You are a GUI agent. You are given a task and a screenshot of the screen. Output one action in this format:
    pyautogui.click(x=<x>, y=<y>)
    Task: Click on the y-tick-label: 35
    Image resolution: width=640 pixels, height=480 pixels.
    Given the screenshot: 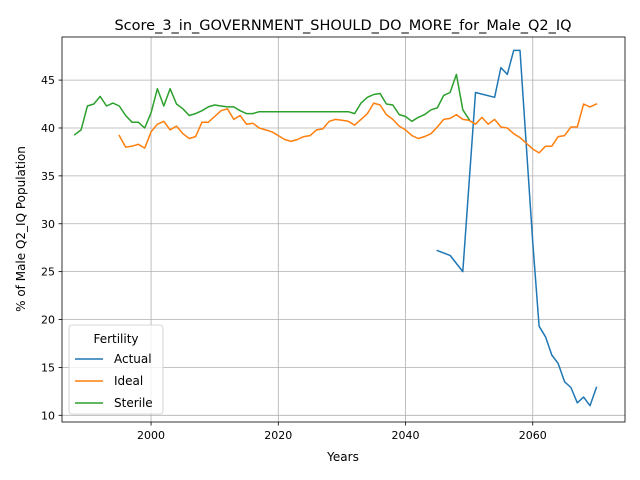 What is the action you would take?
    pyautogui.click(x=48, y=176)
    